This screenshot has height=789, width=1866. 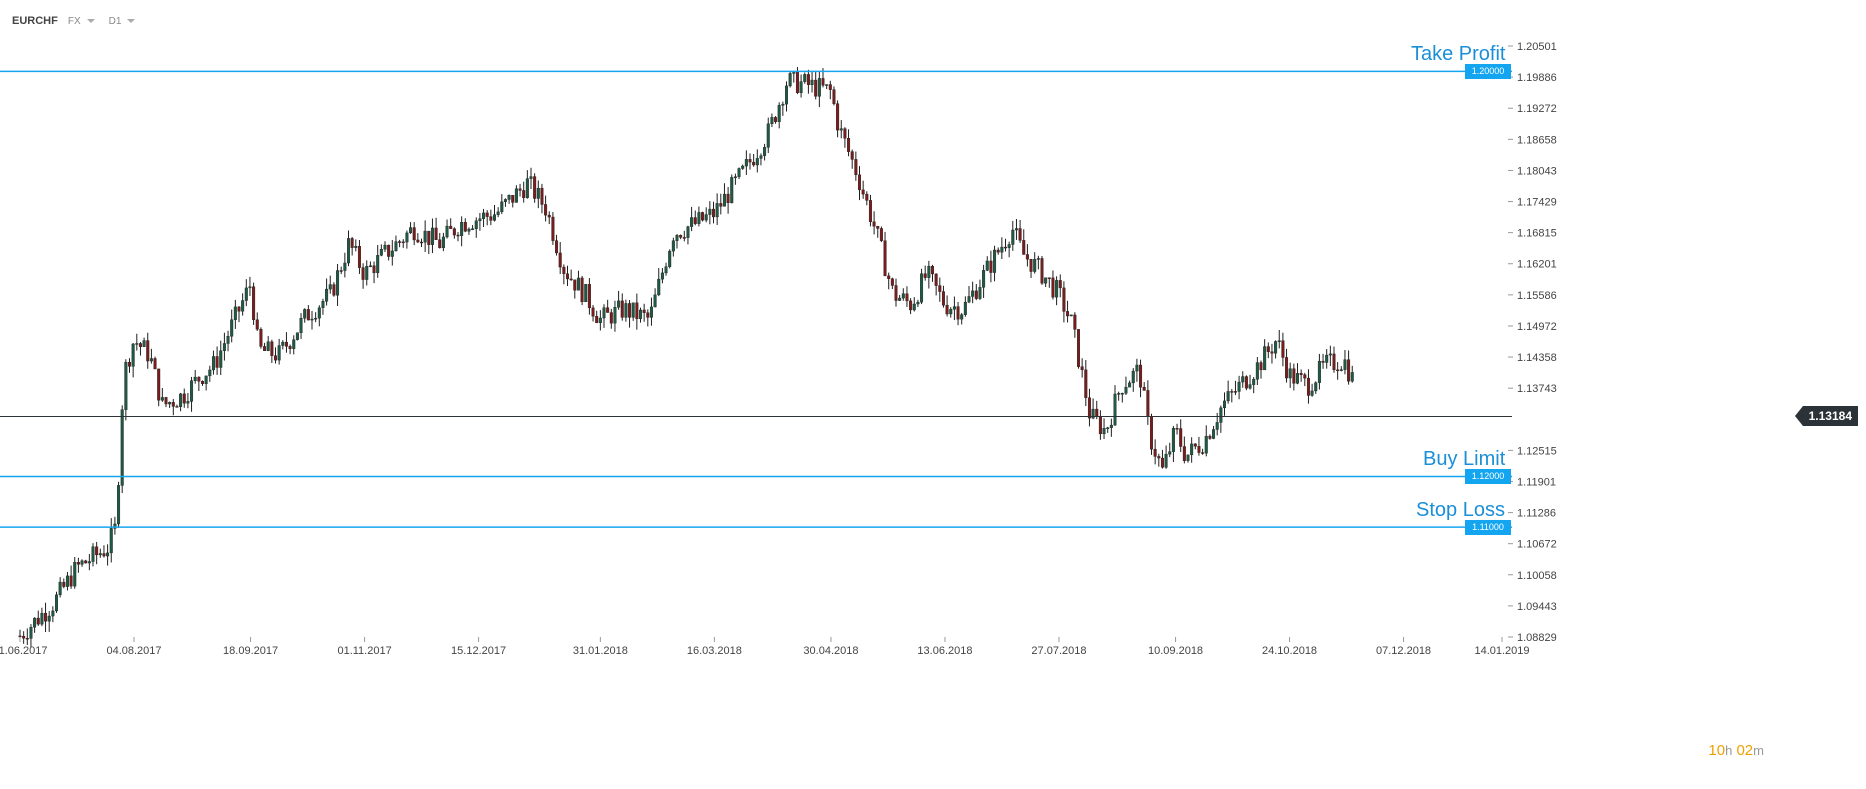 I want to click on price-tick-label: 1.12515, so click(x=1537, y=451).